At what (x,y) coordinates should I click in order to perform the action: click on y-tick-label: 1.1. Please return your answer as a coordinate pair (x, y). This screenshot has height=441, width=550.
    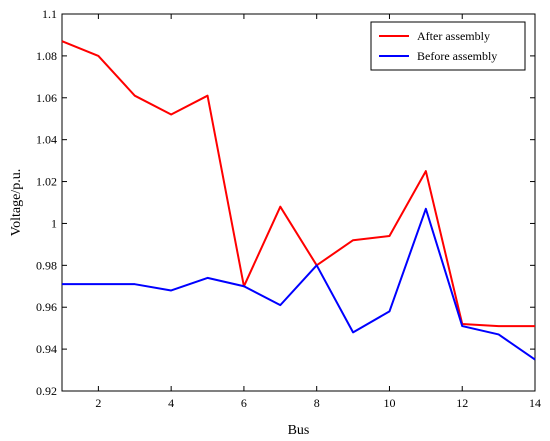
    Looking at the image, I should click on (49, 14).